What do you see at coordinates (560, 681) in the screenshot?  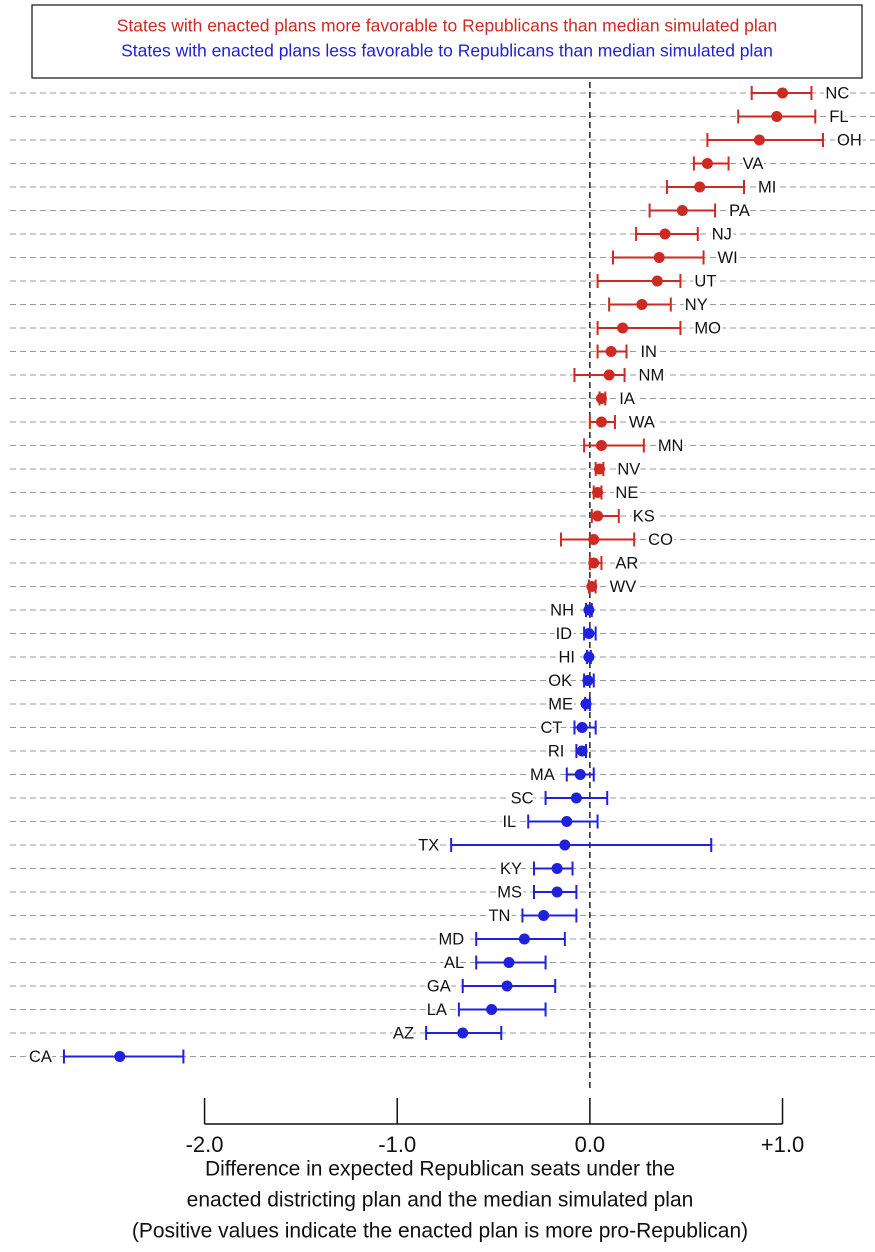 I see `state-label: OK` at bounding box center [560, 681].